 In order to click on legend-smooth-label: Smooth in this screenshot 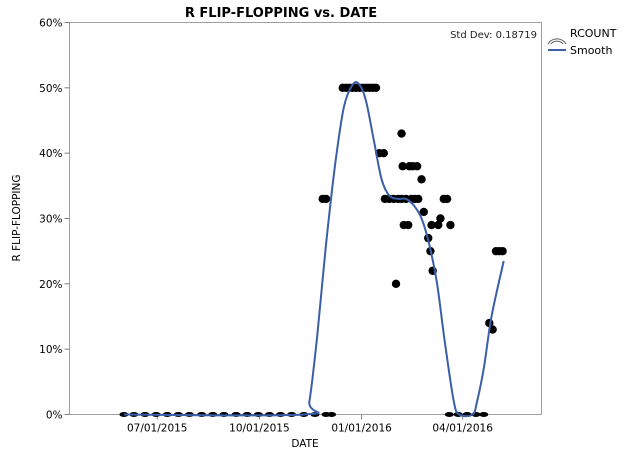, I will do `click(591, 50)`.